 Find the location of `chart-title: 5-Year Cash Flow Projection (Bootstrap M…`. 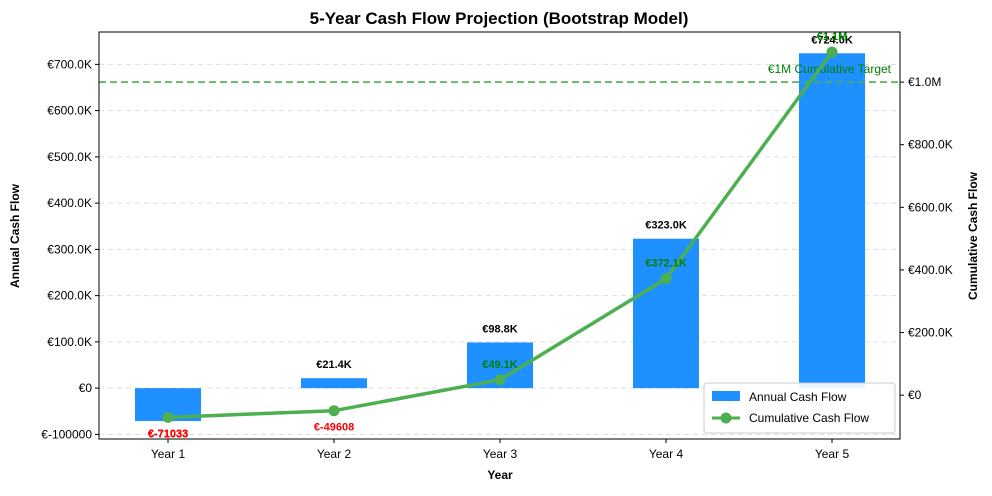

chart-title: 5-Year Cash Flow Projection (Bootstrap M… is located at coordinates (499, 18).